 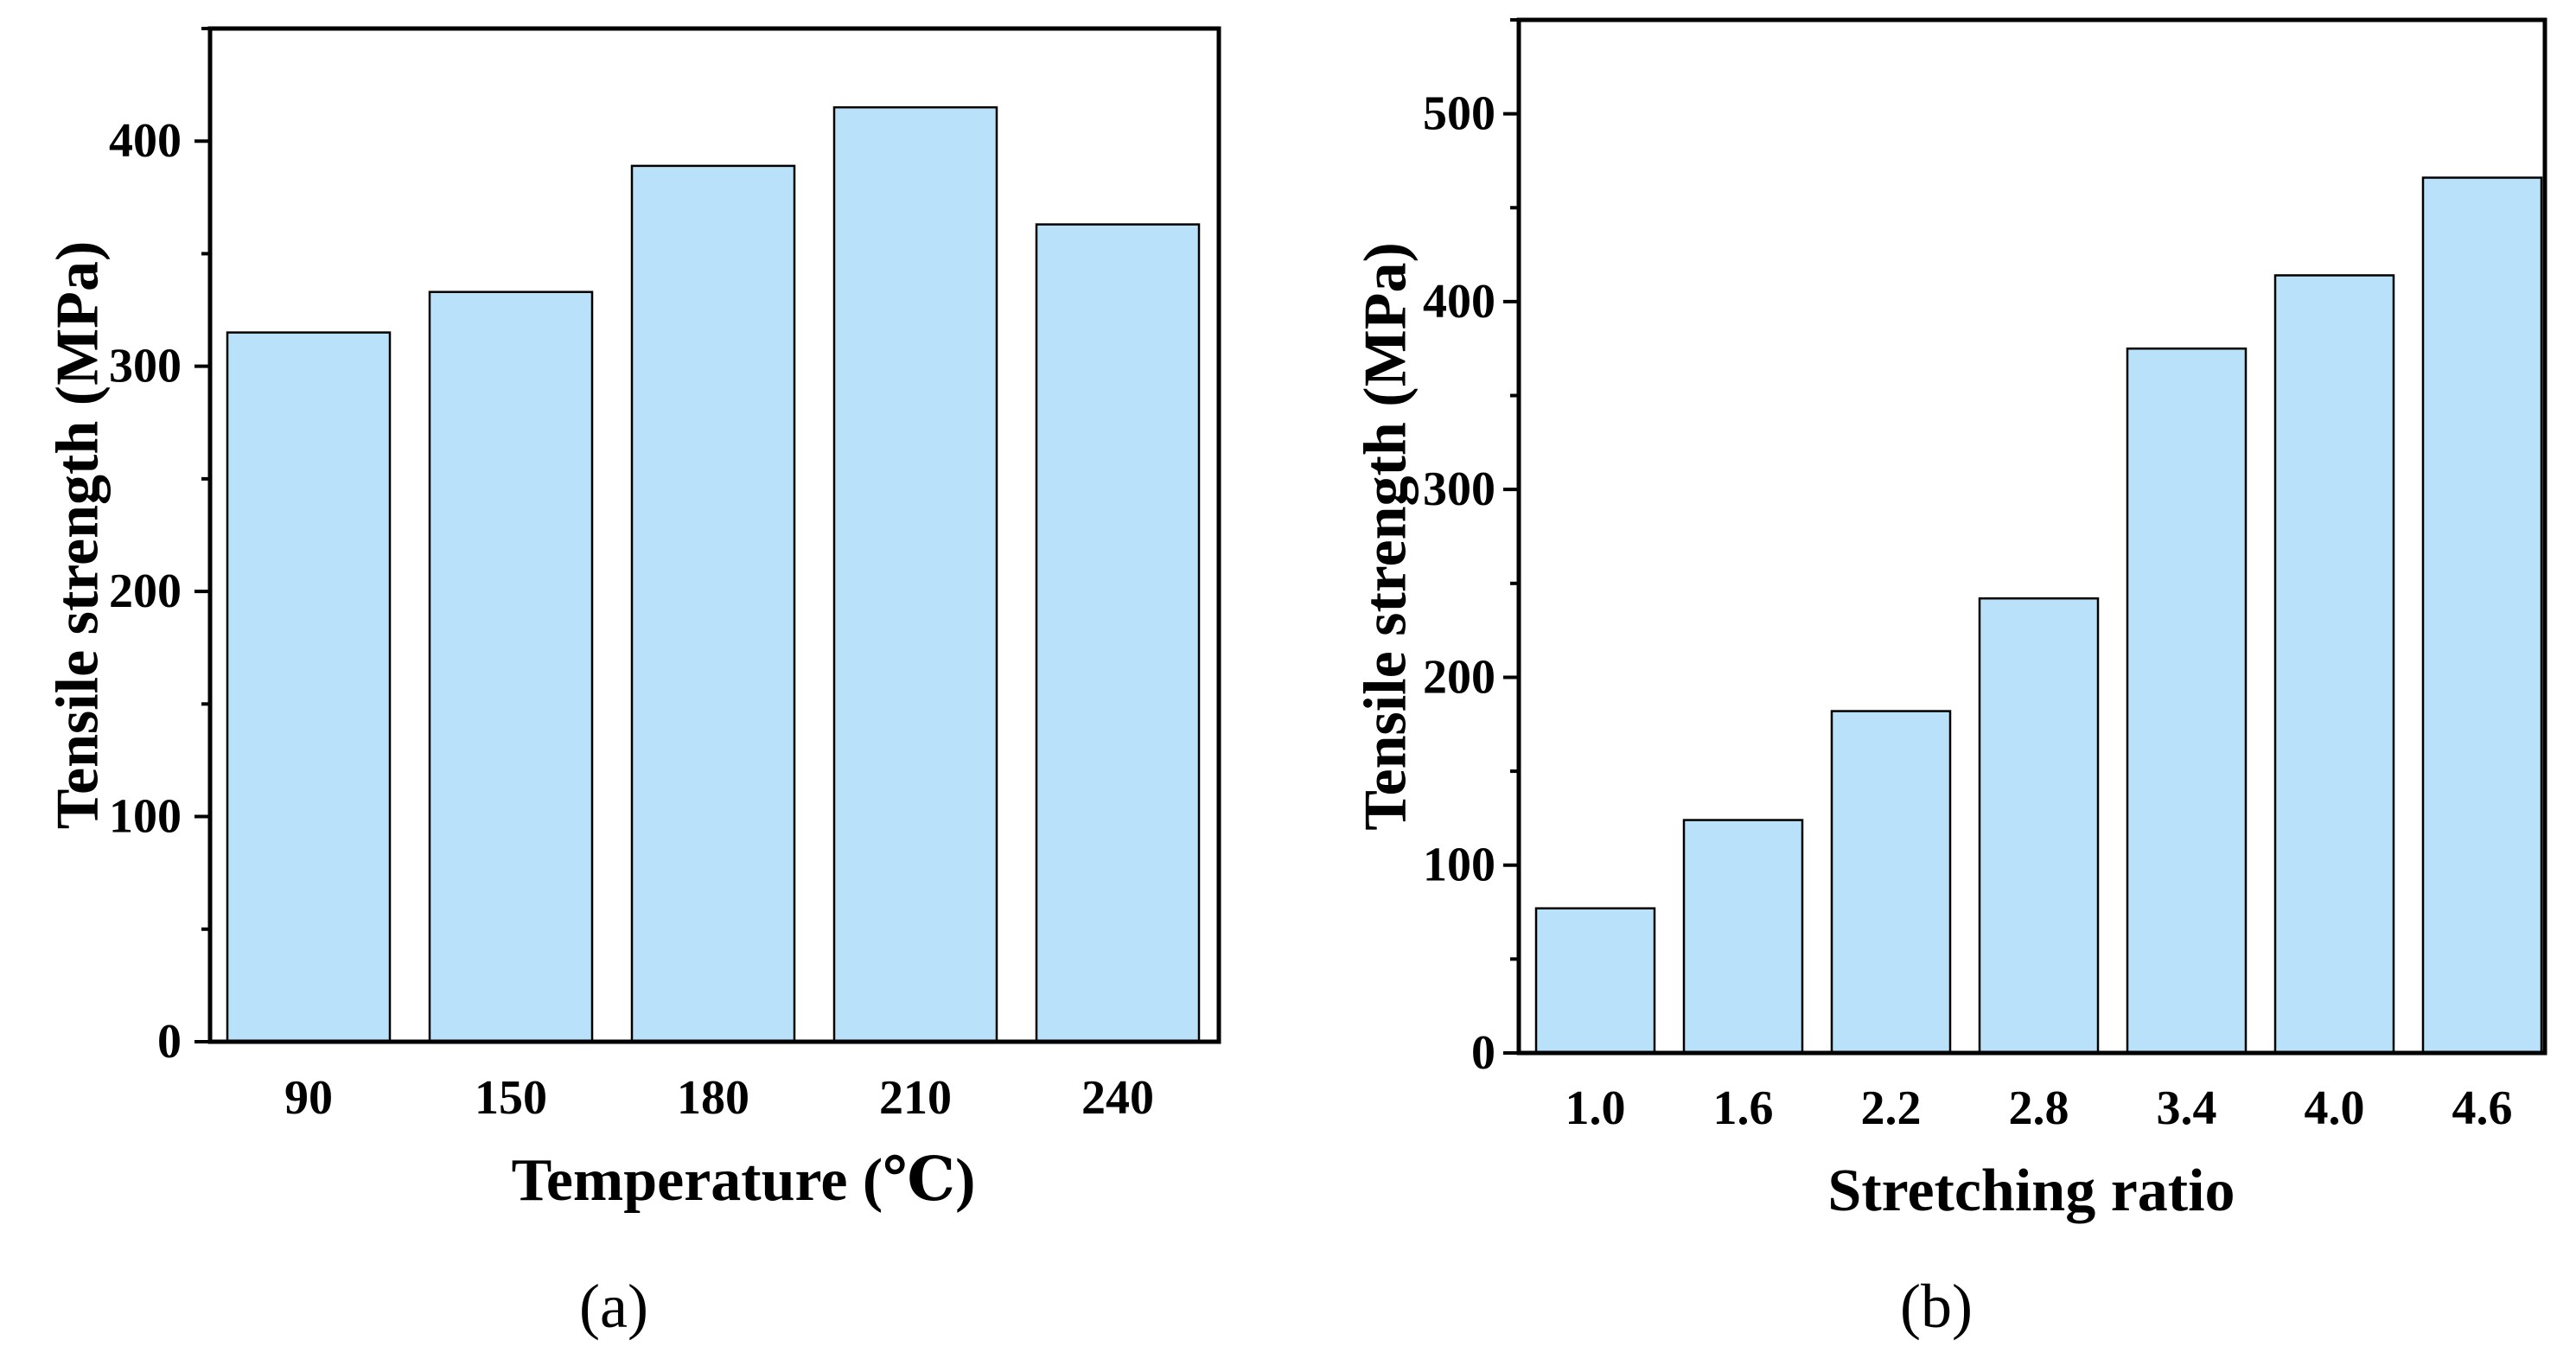 What do you see at coordinates (2482, 1108) in the screenshot?
I see `x-tick-label-4.6: 4.6` at bounding box center [2482, 1108].